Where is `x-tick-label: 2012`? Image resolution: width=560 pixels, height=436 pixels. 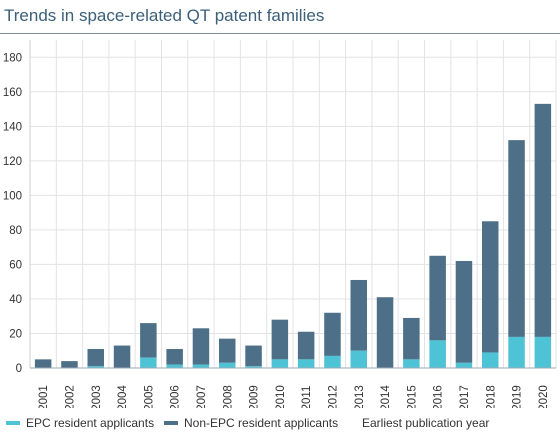 x-tick-label: 2012 is located at coordinates (333, 396).